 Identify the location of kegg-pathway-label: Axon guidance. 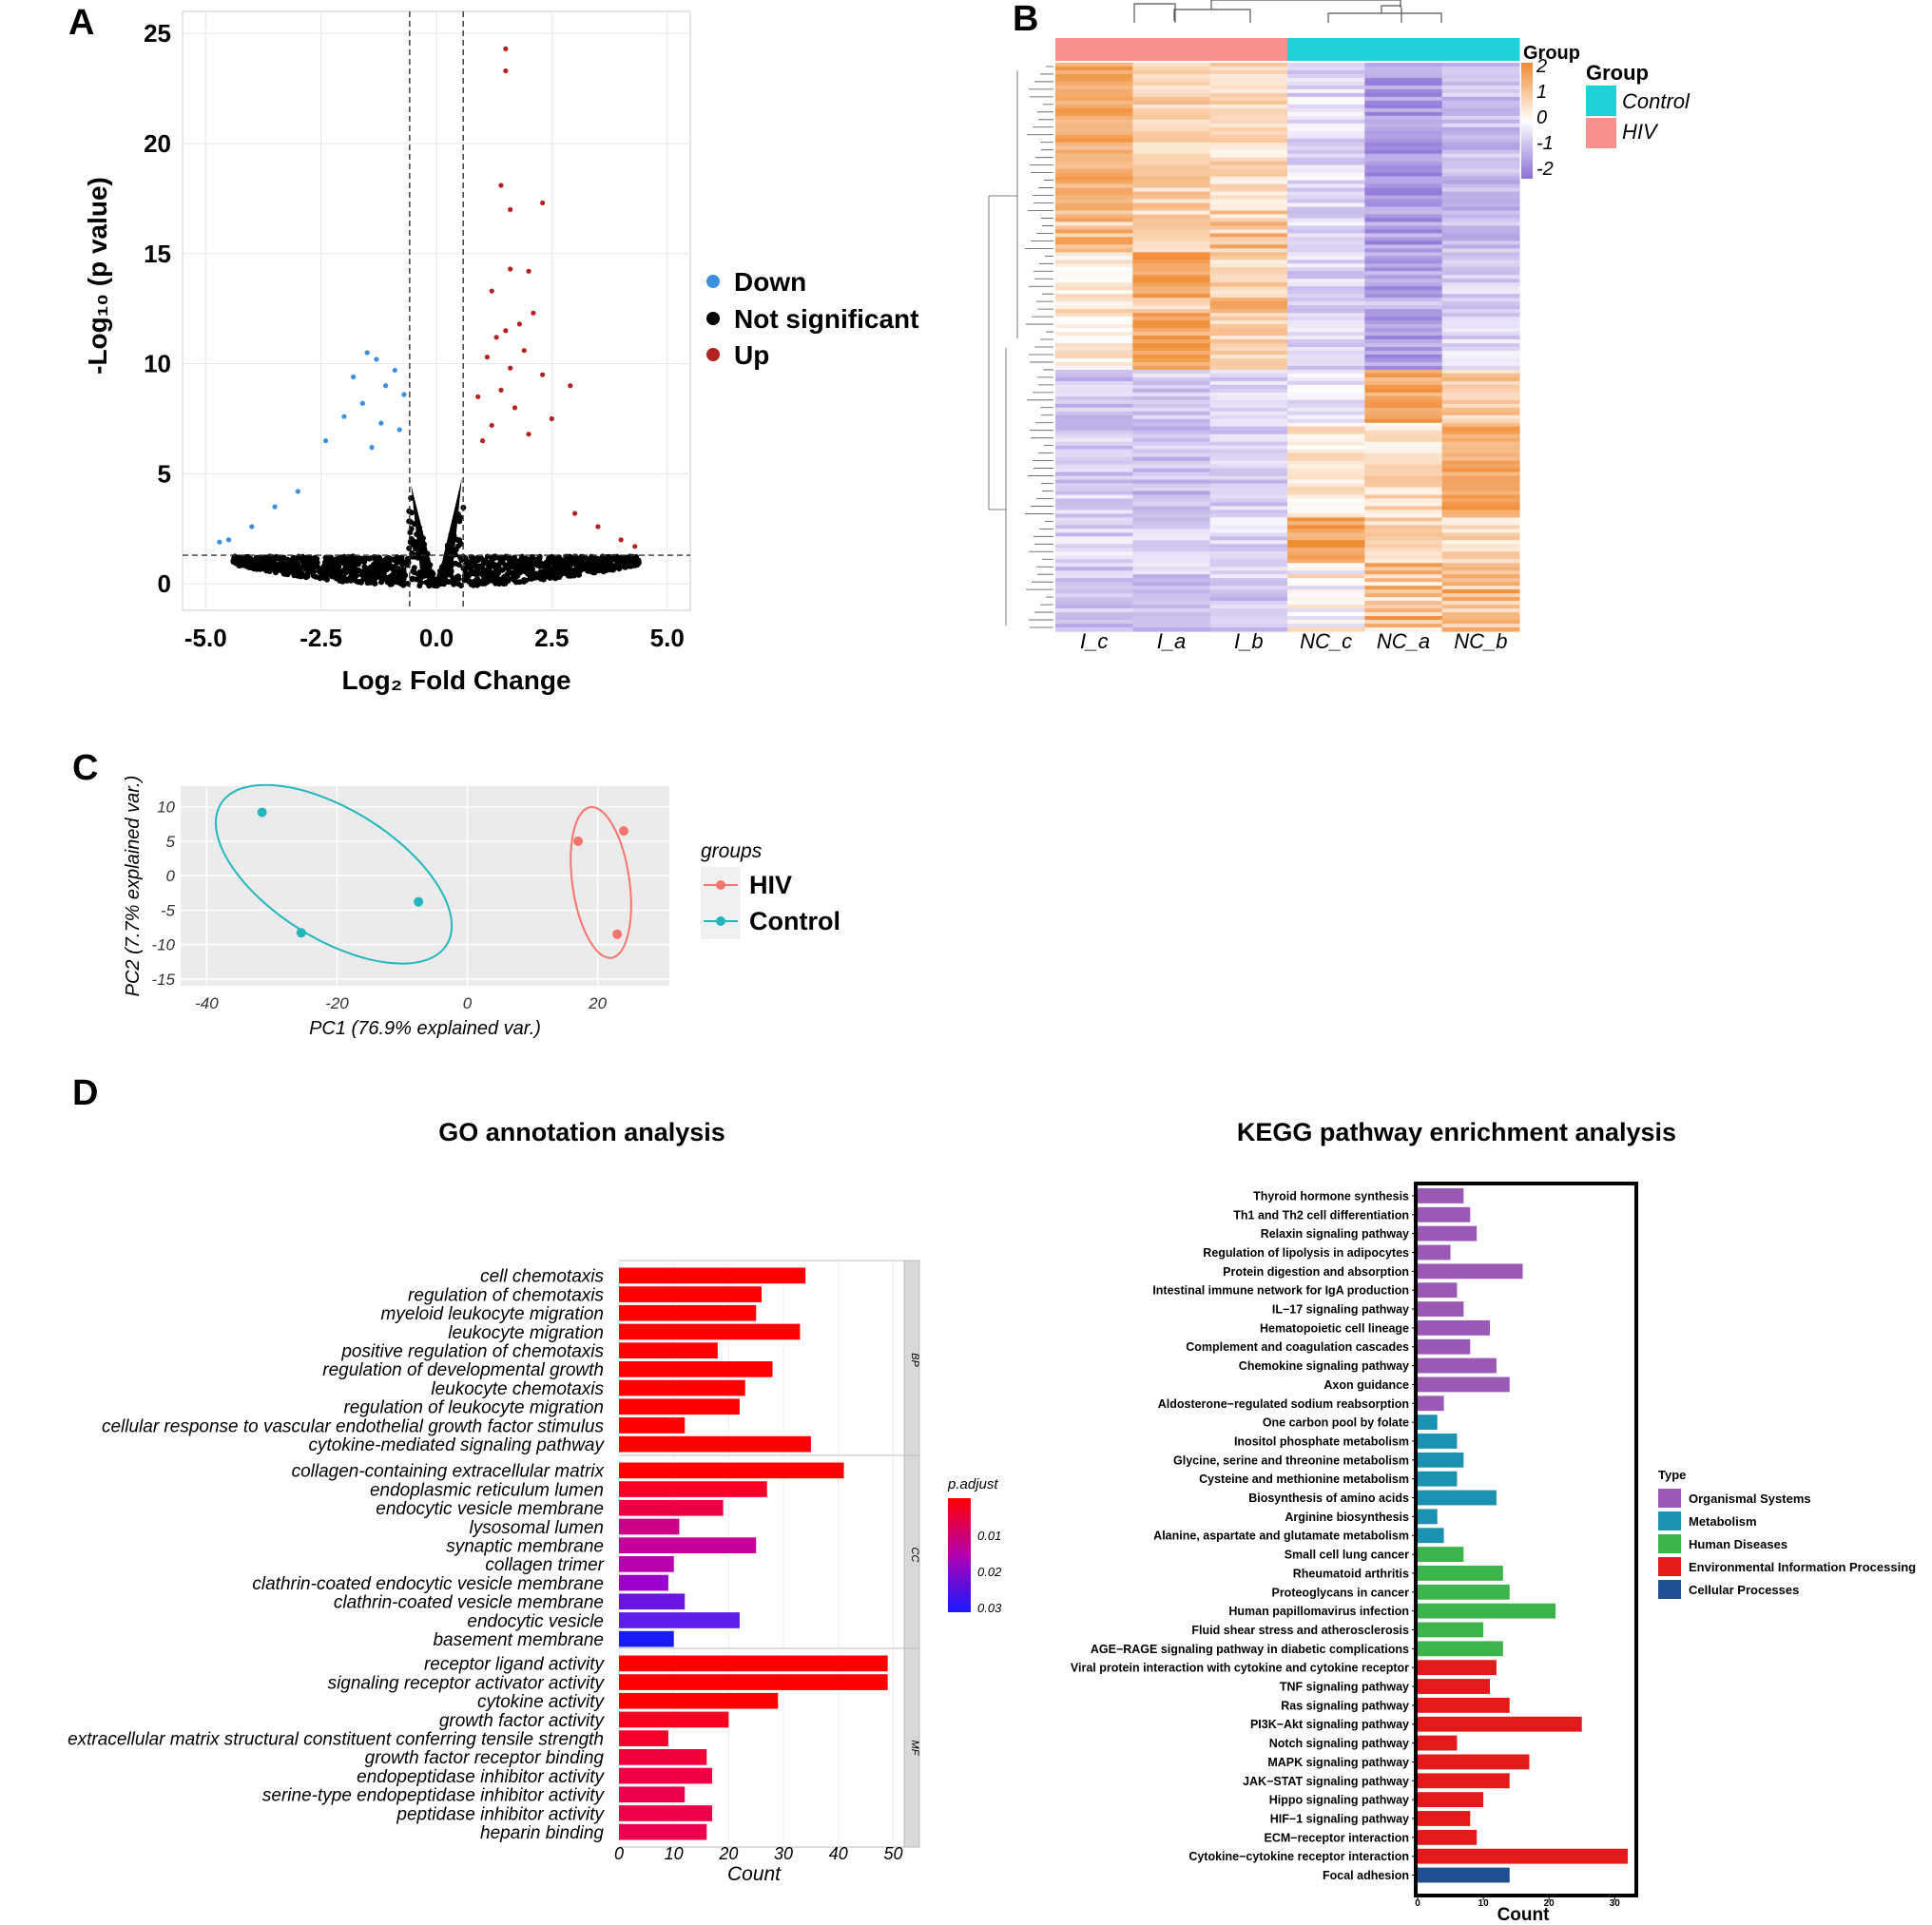
(1366, 1385).